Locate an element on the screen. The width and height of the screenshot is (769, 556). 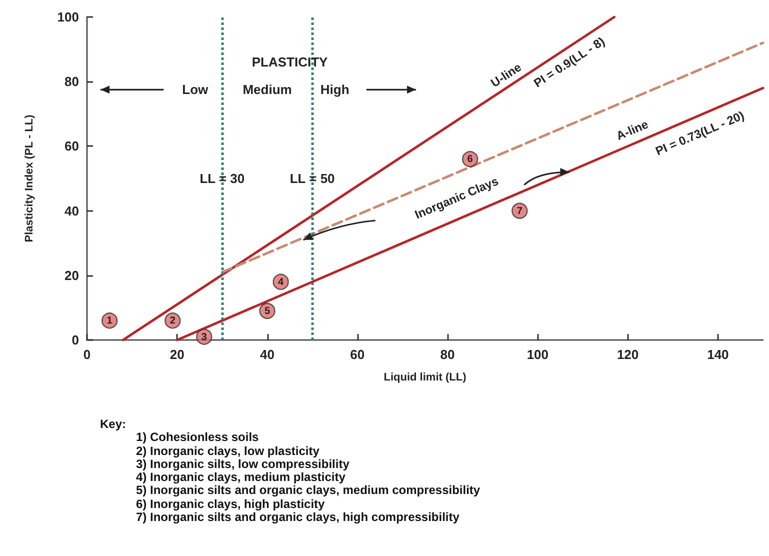
y-tick-label: 40 is located at coordinates (71, 210).